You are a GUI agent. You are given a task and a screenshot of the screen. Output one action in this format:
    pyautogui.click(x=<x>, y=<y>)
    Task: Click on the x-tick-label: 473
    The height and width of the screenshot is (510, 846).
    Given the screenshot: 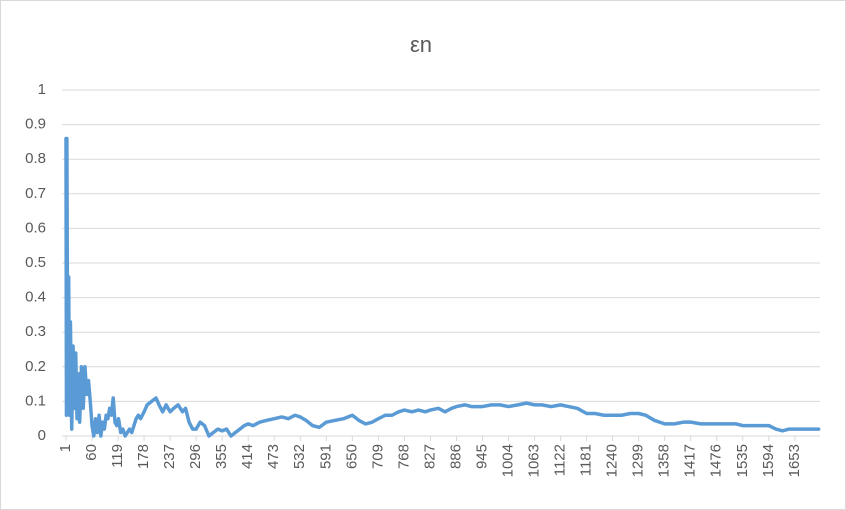 What is the action you would take?
    pyautogui.click(x=273, y=456)
    